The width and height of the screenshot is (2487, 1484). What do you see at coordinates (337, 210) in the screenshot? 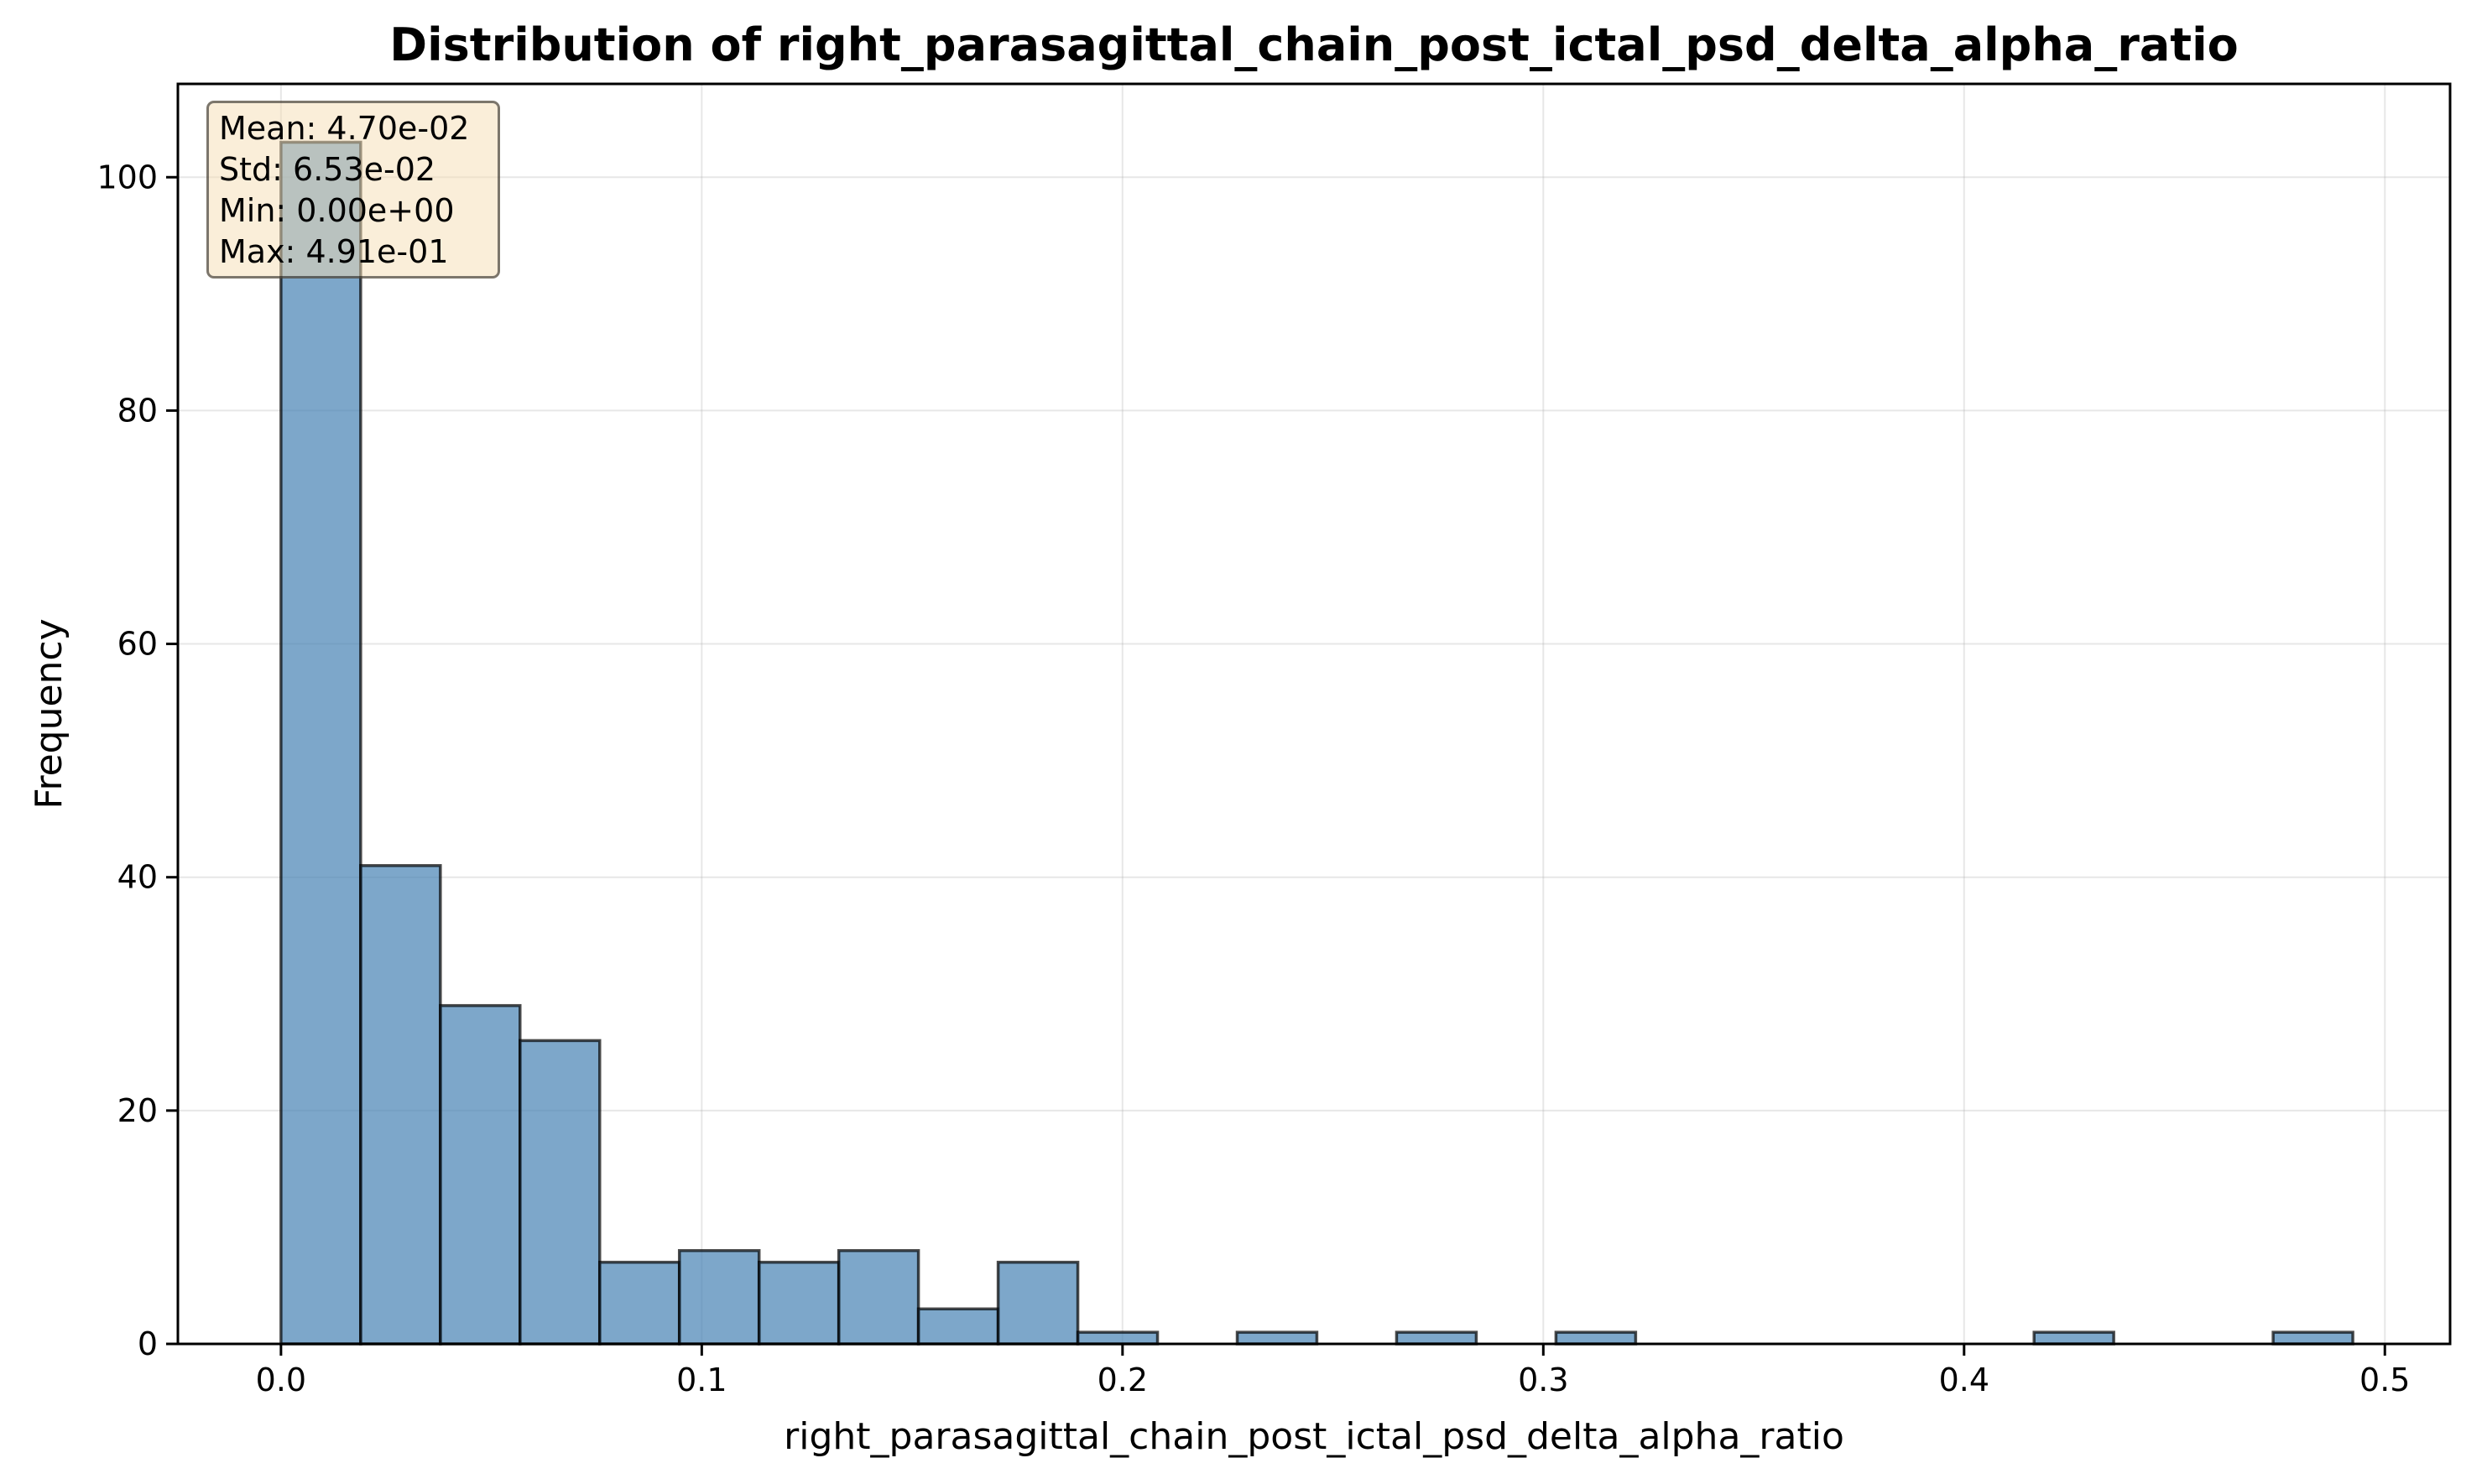
I see `stats-min: Min: 0.00e+00` at bounding box center [337, 210].